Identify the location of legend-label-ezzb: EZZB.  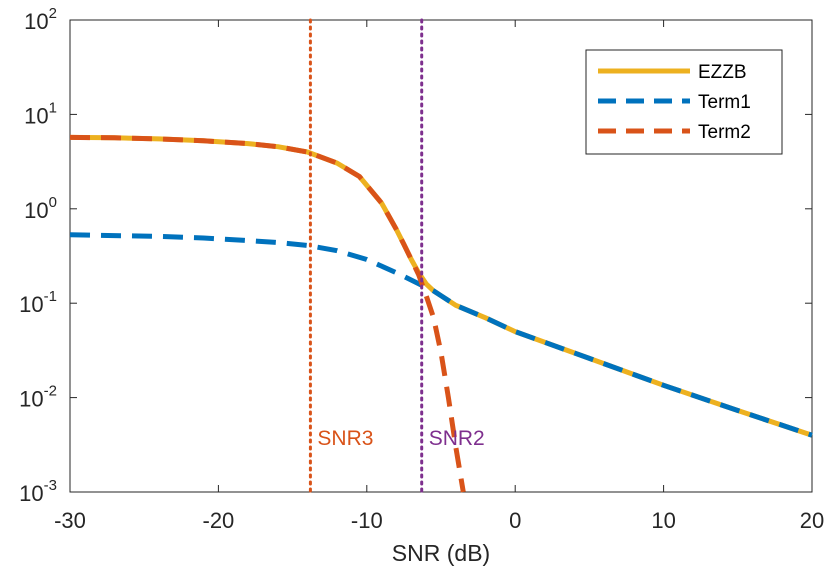
(722, 72).